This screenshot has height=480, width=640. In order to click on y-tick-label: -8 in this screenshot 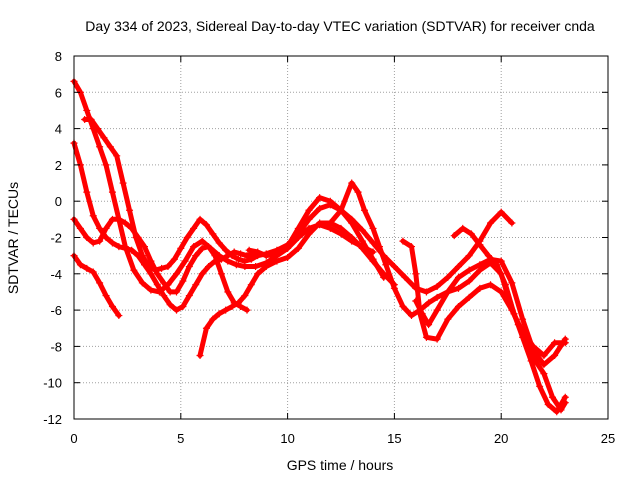, I will do `click(56, 346)`.